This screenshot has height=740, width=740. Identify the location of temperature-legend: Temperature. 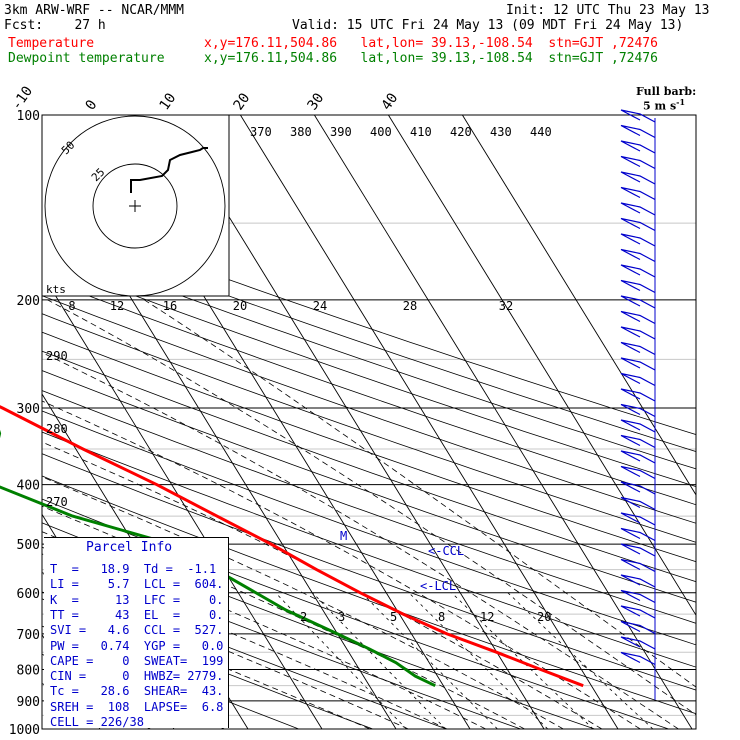
(51, 43).